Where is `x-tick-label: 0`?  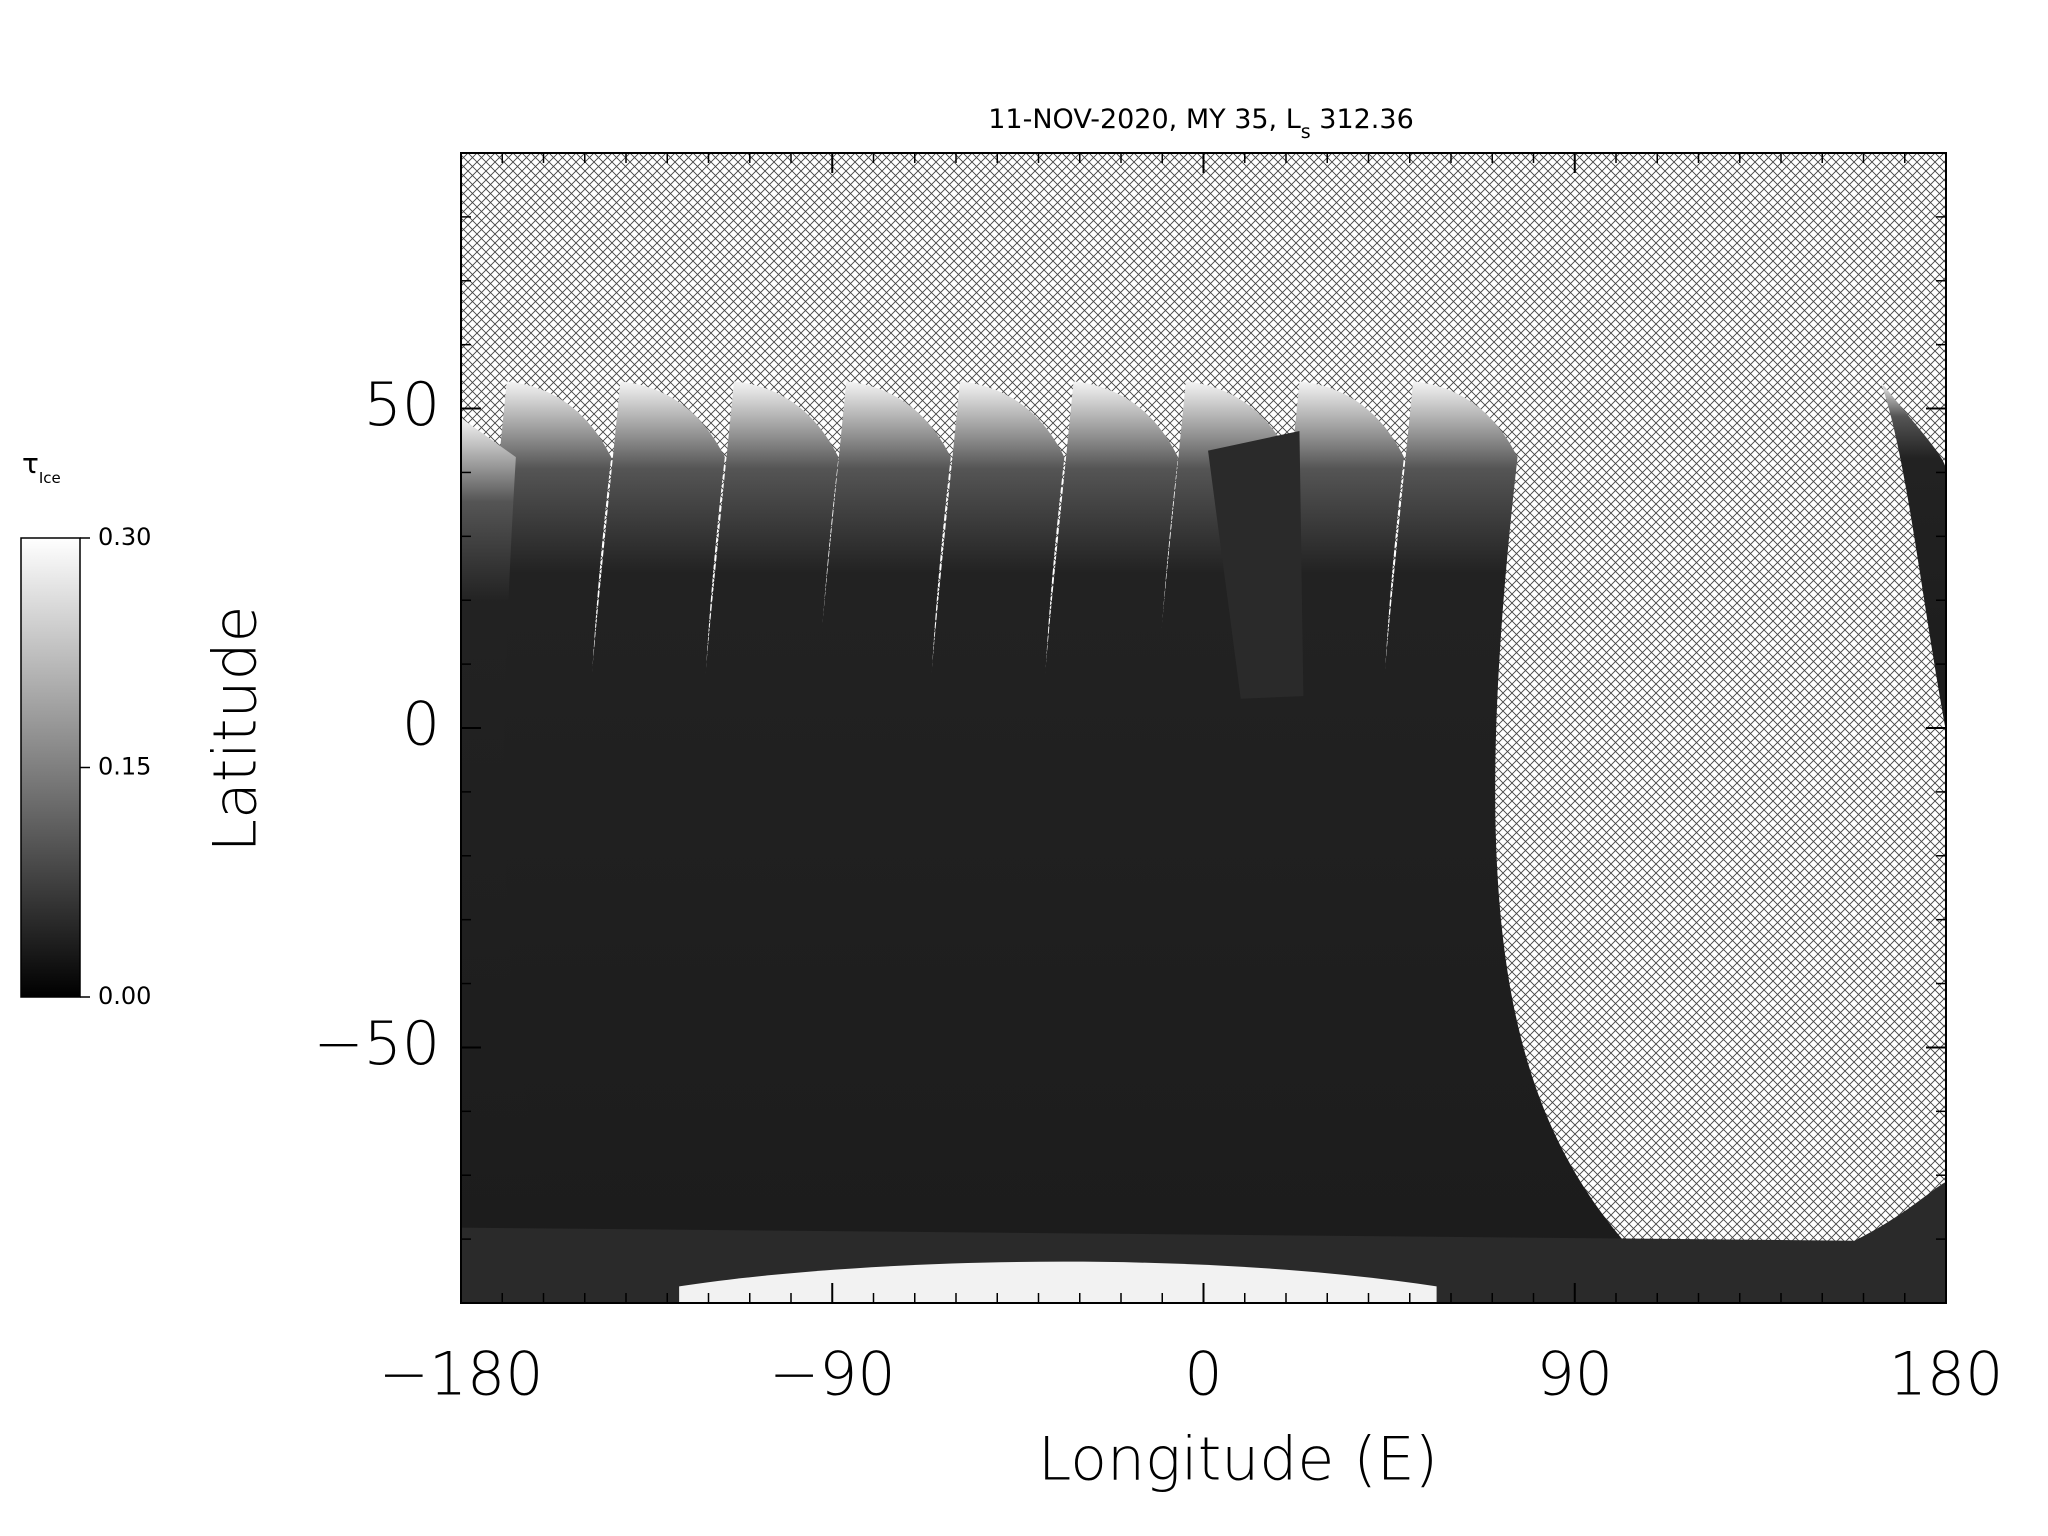
x-tick-label: 0 is located at coordinates (1203, 1375).